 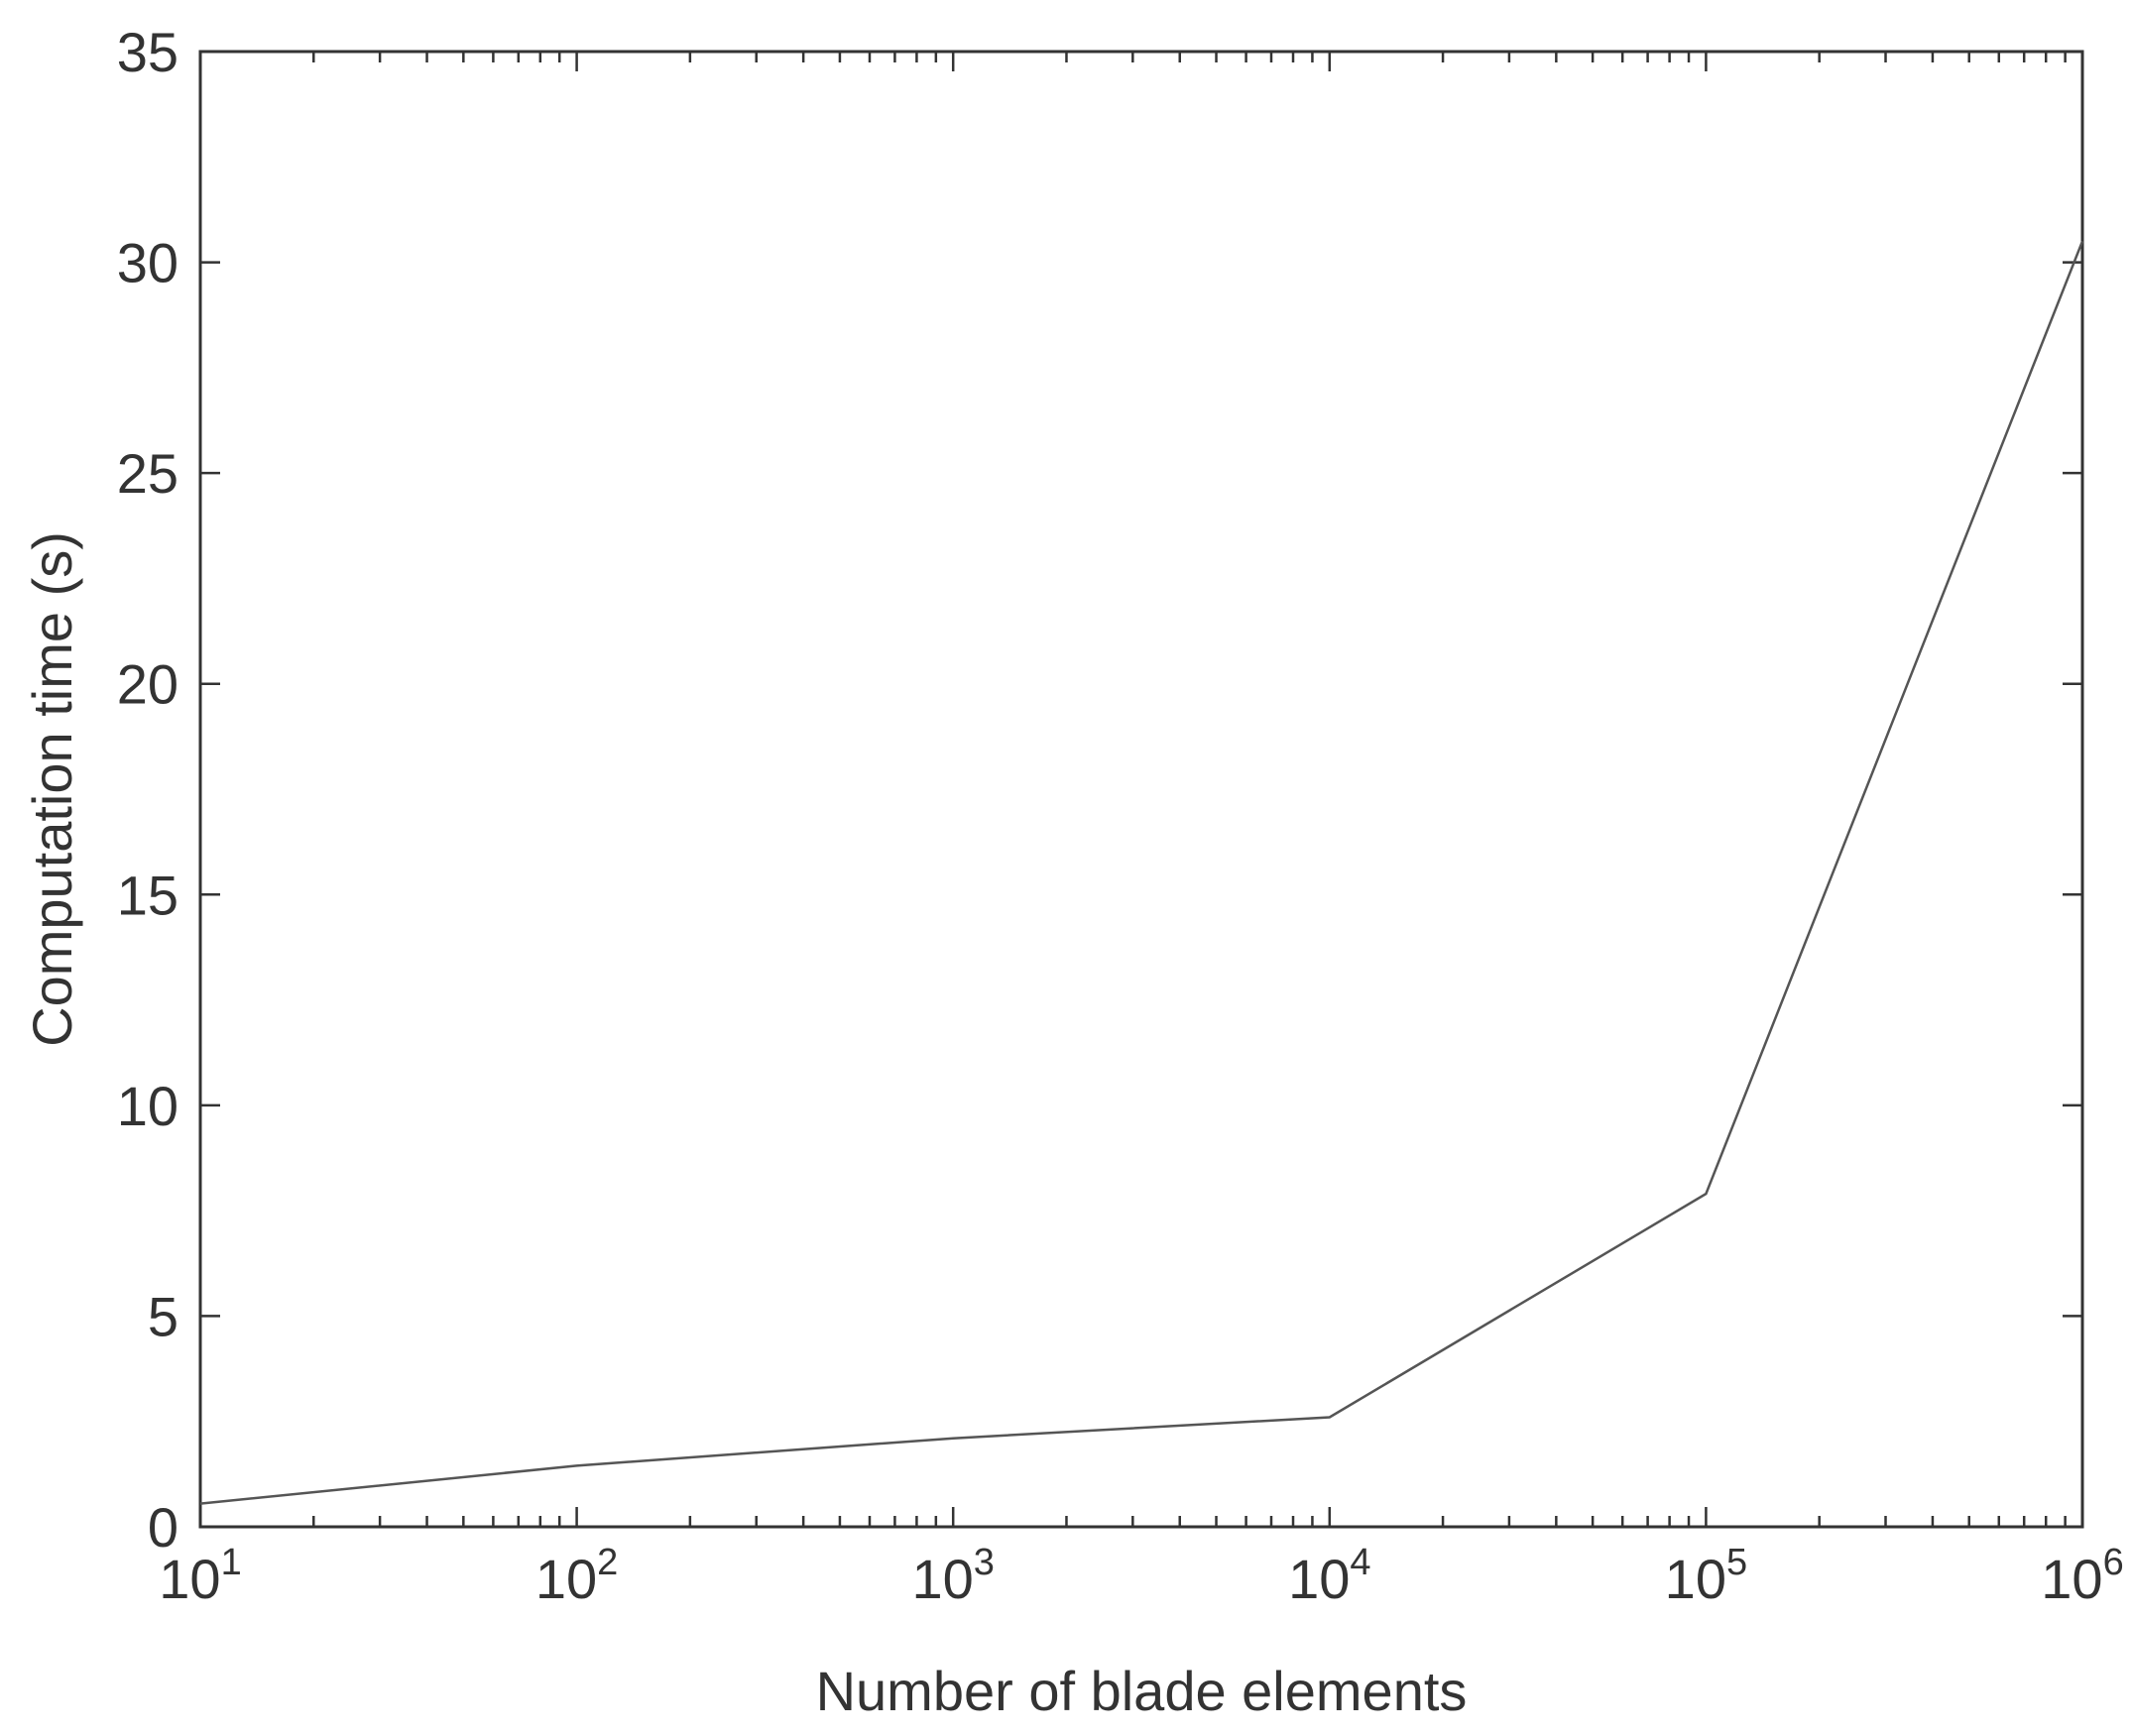 I want to click on y-tick-label: 35, so click(x=147, y=52).